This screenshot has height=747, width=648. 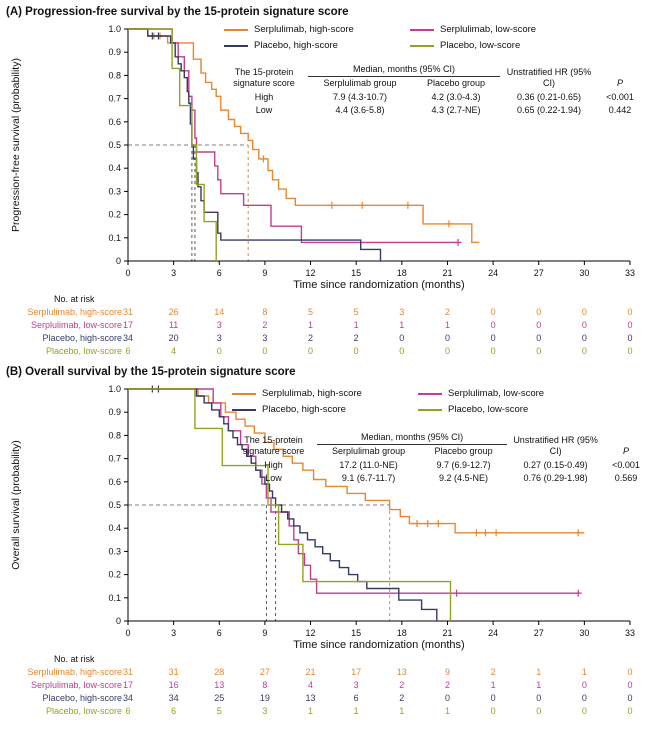 I want to click on risk-count: 26, so click(x=173, y=312).